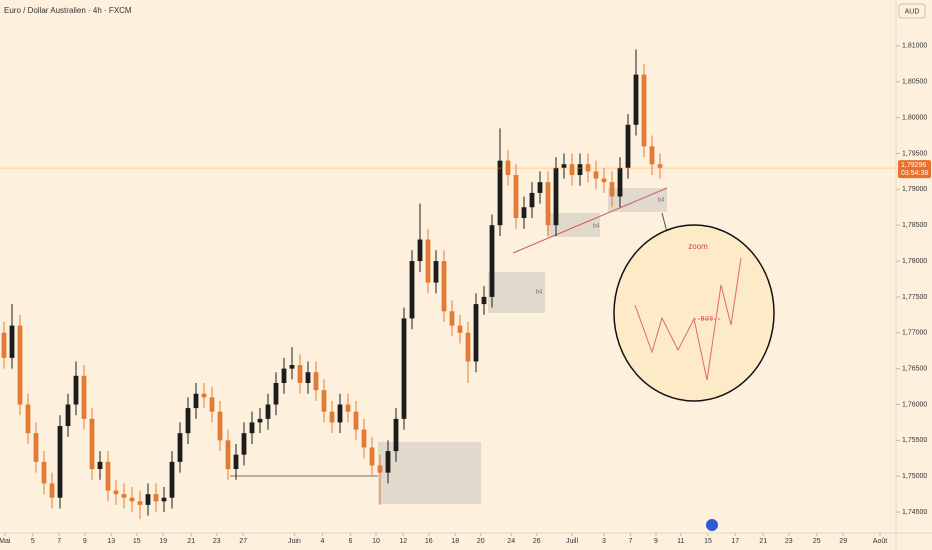 Image resolution: width=932 pixels, height=550 pixels. Describe the element at coordinates (455, 541) in the screenshot. I see `x-tick-label: 18` at that location.